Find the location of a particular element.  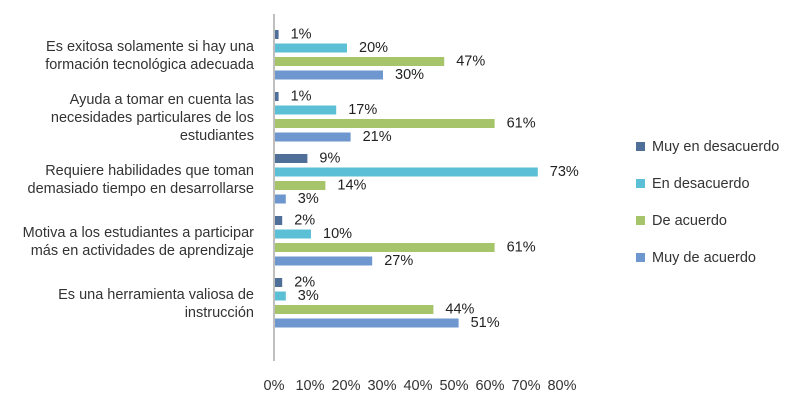

data-label: 9% is located at coordinates (329, 159).